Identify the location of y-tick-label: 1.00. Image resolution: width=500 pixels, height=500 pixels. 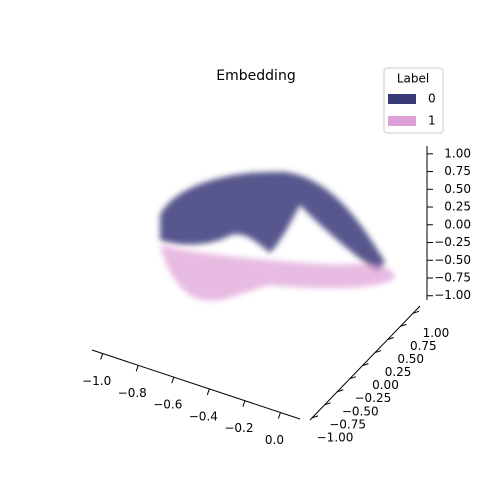
(436, 333).